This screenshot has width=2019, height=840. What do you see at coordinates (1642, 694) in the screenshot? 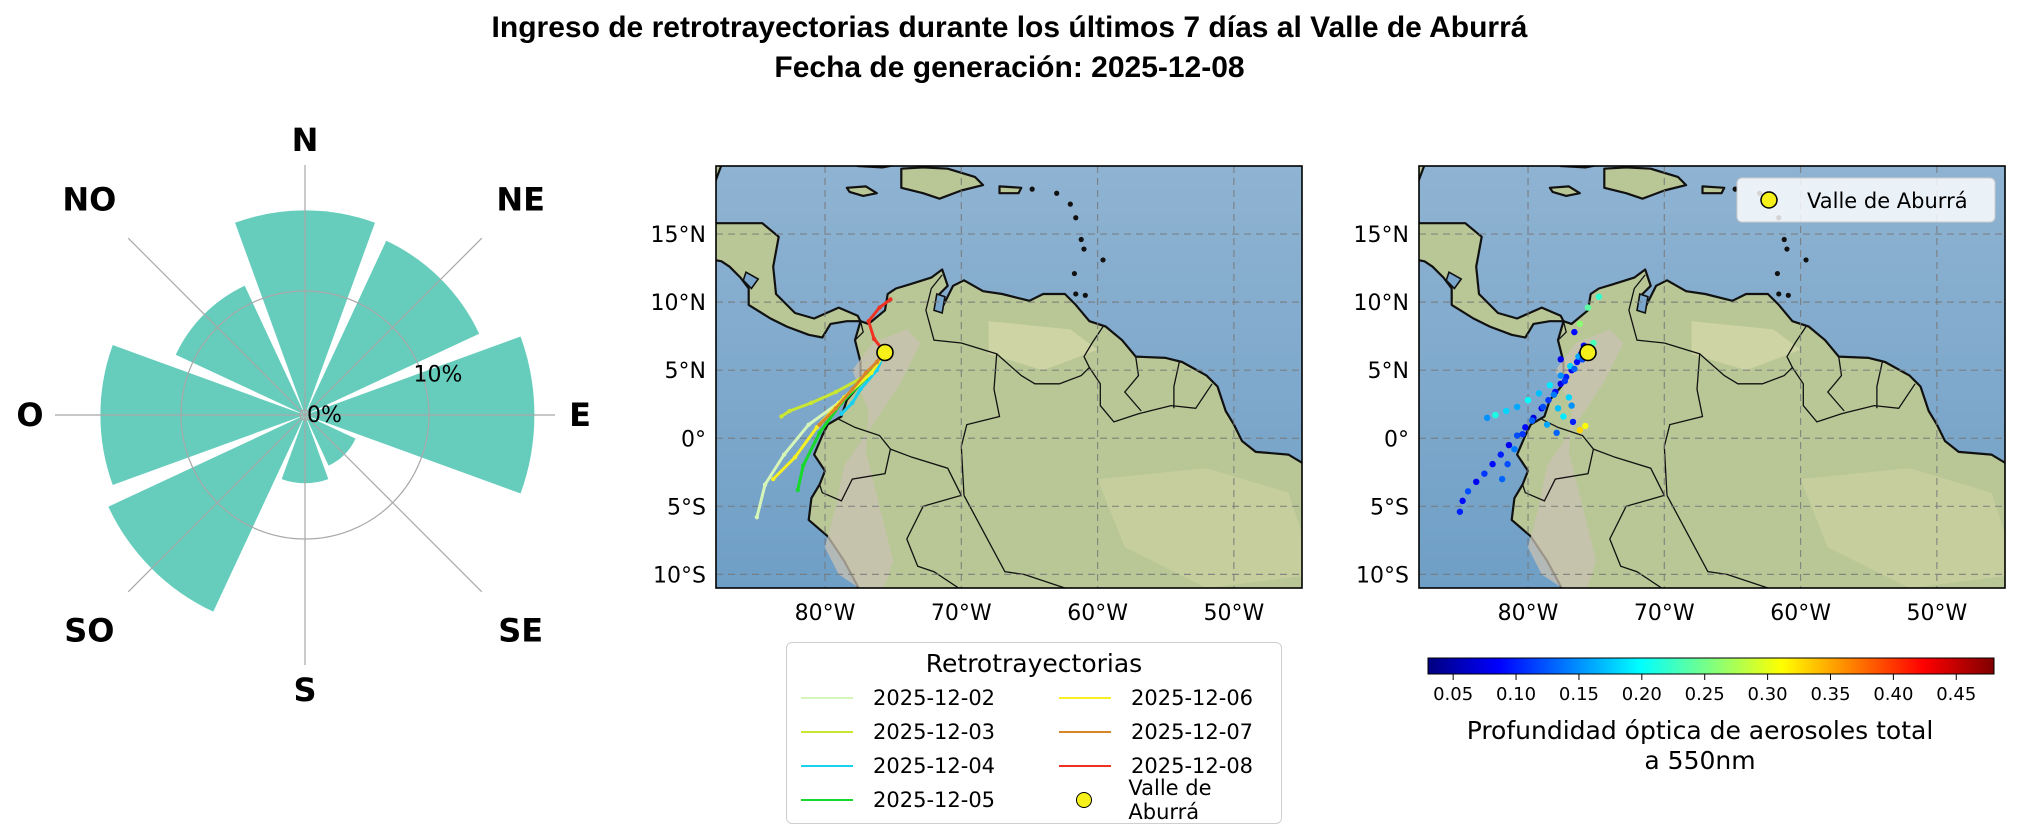
I see `colorbar-tick-label: 0.20` at bounding box center [1642, 694].